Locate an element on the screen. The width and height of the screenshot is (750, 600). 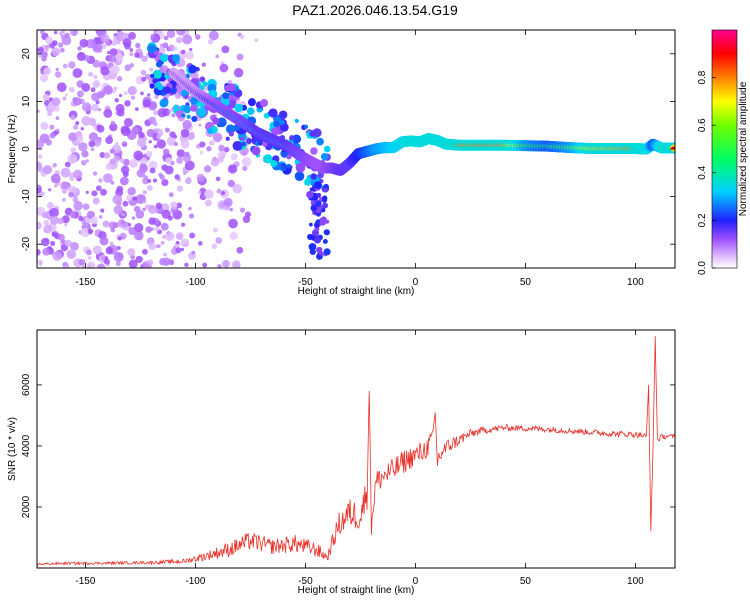
spectrogram-x-tick-label: 100 is located at coordinates (635, 282).